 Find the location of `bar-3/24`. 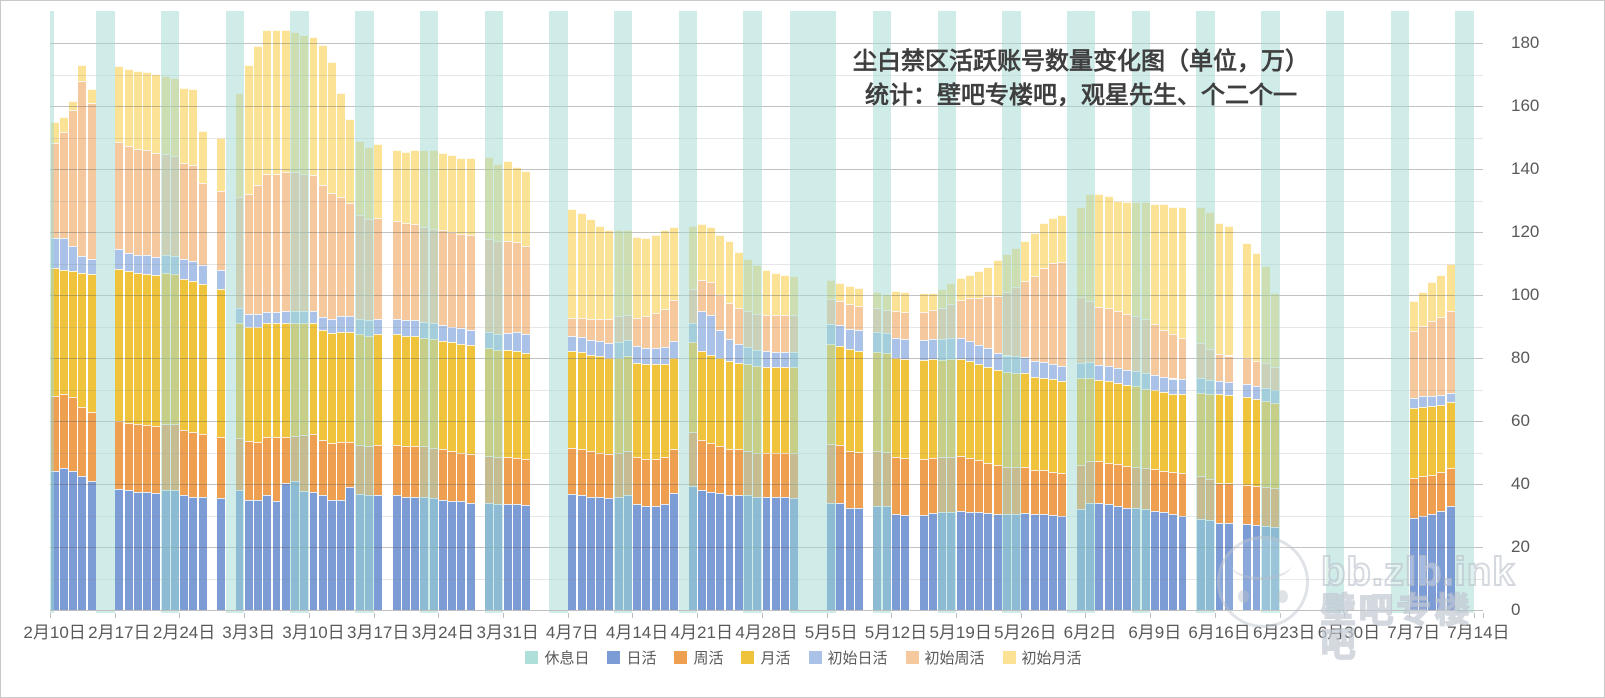

bar-3/24 is located at coordinates (442, 381).